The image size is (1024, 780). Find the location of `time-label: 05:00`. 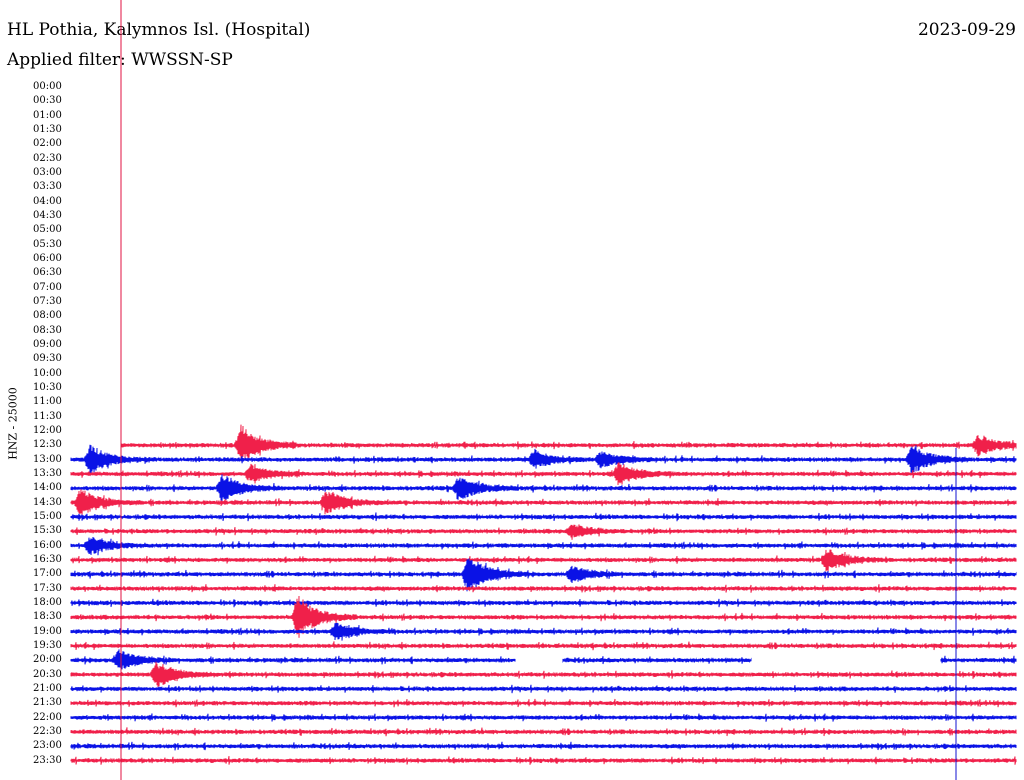

time-label: 05:00 is located at coordinates (47, 230).